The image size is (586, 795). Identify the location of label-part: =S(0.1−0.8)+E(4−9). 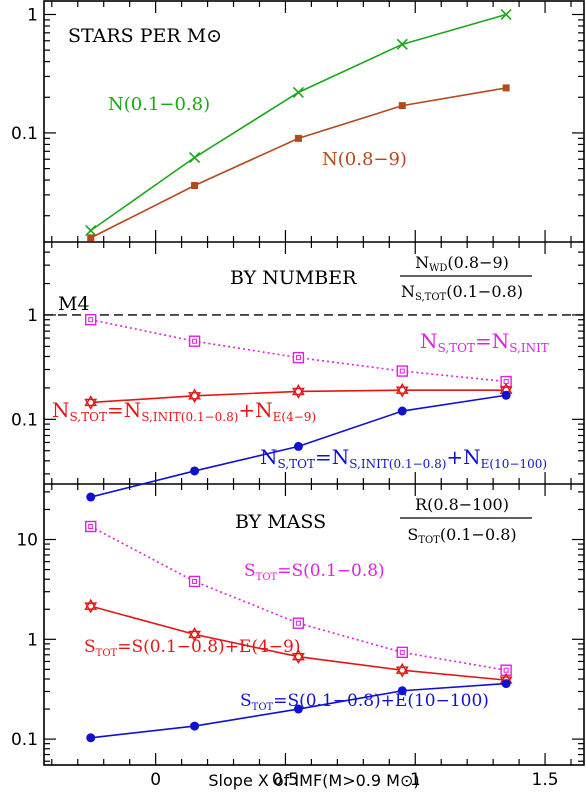
(208, 647).